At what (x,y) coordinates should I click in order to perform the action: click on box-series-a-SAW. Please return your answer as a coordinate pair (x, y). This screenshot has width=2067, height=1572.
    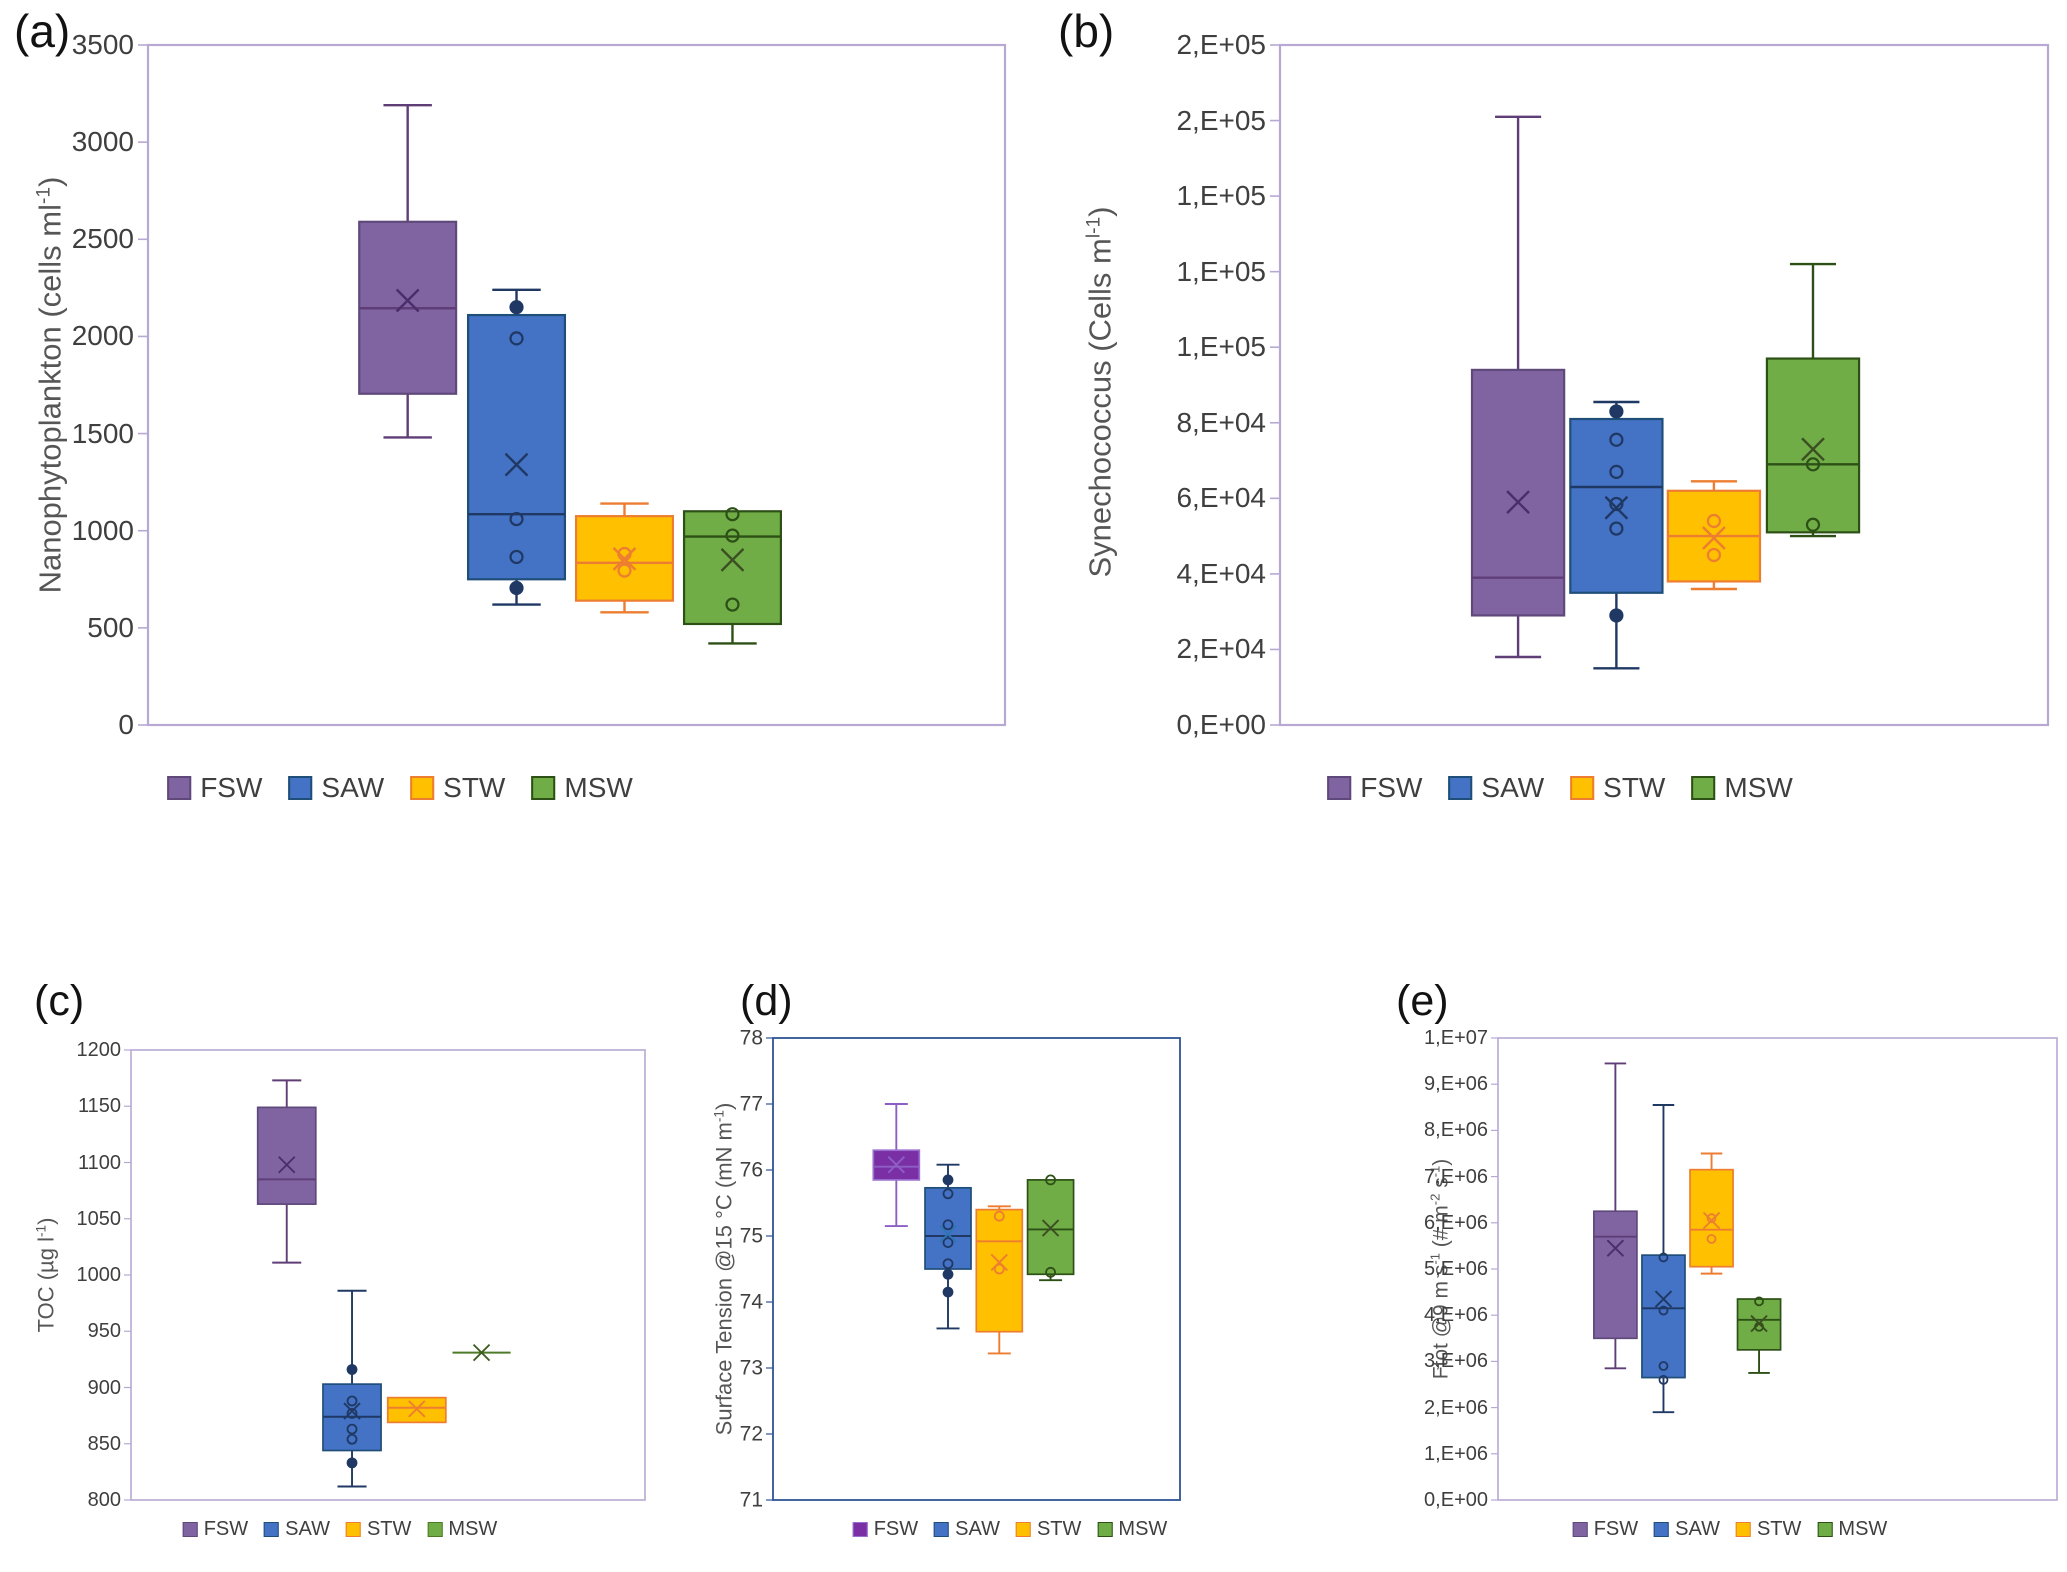
    Looking at the image, I should click on (516, 447).